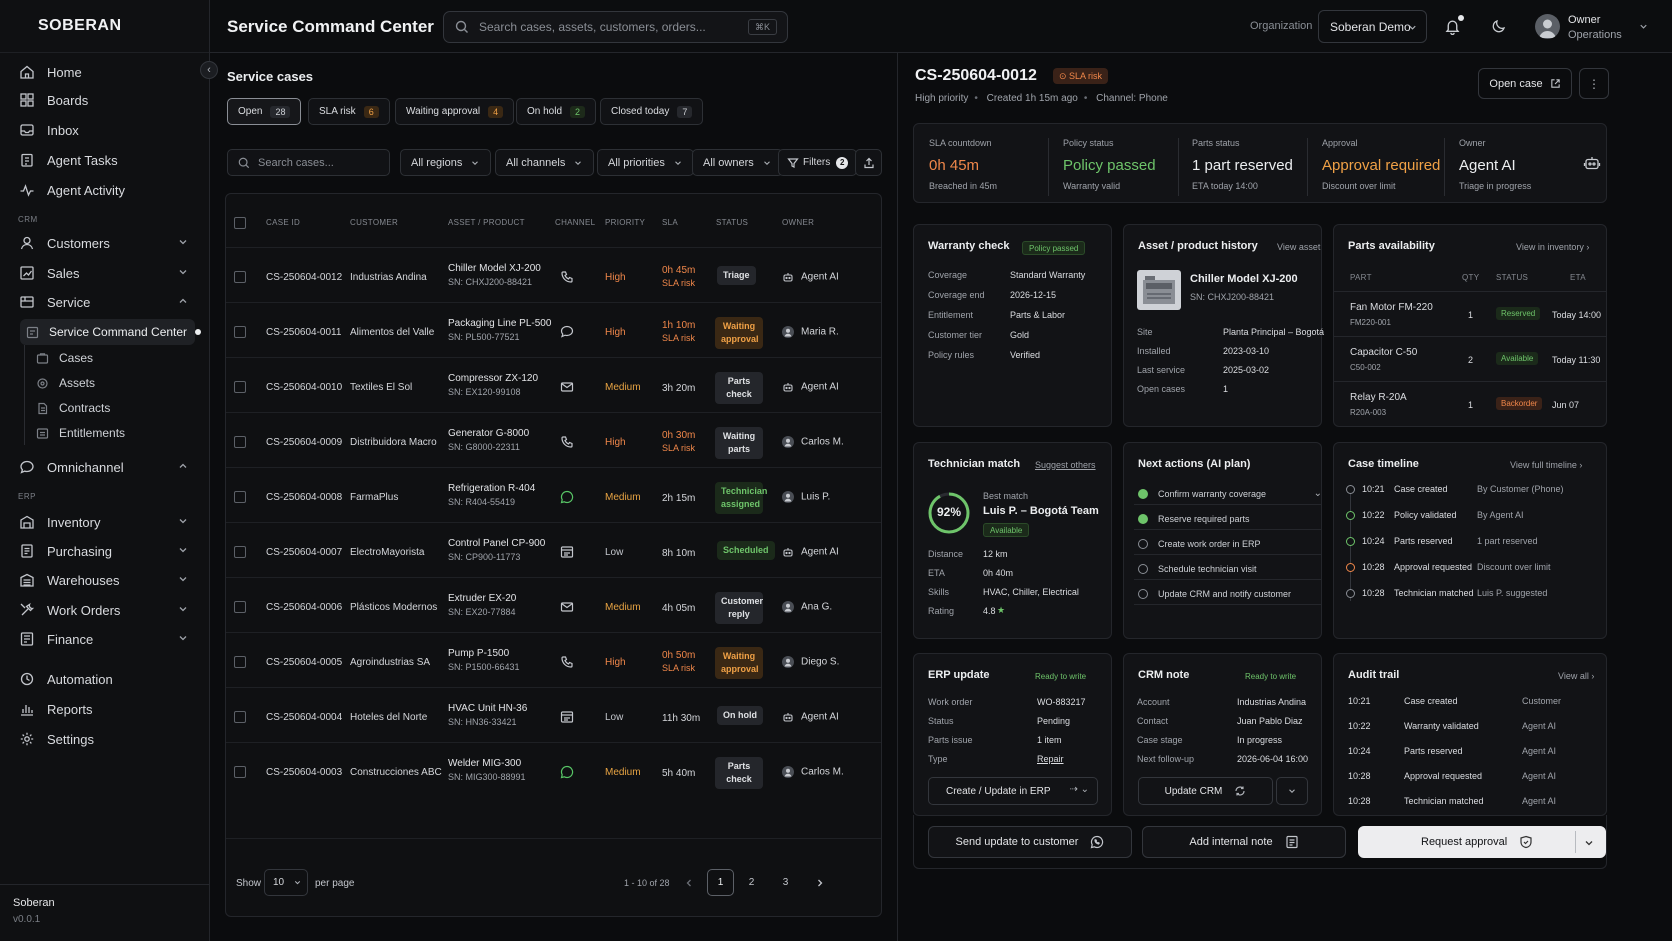 This screenshot has height=941, width=1672. Describe the element at coordinates (1499, 26) in the screenshot. I see `moon-icon` at that location.